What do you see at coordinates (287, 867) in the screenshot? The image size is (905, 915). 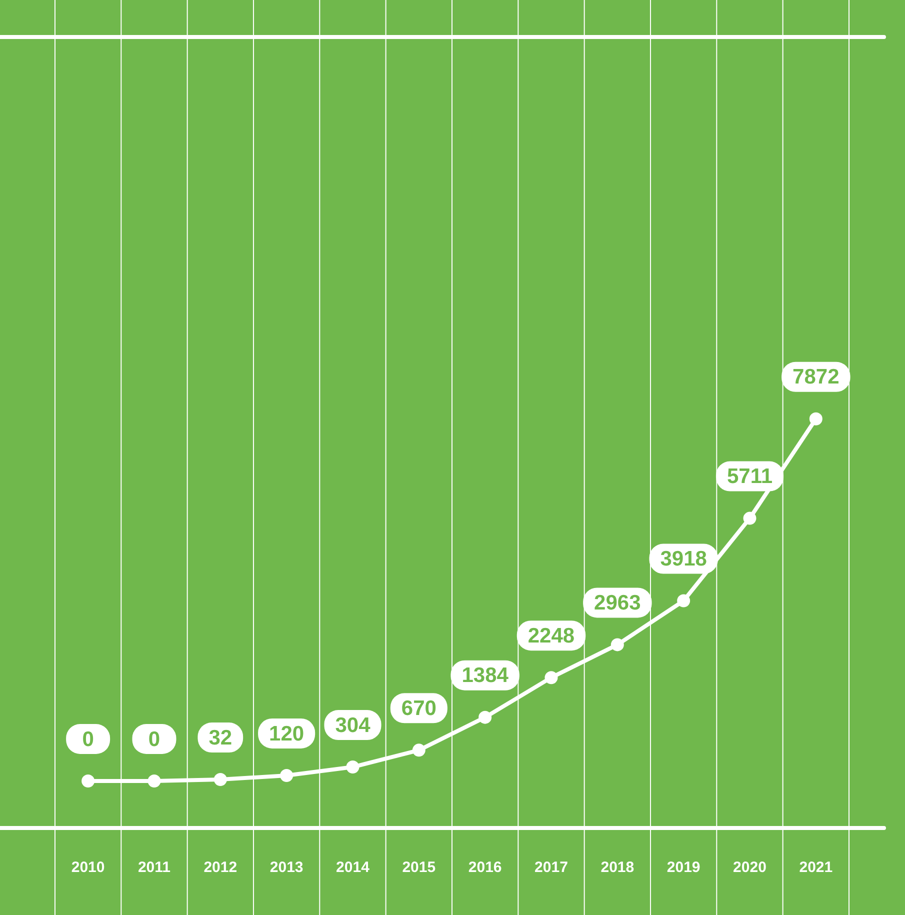 I see `x-tick-label: 2013` at bounding box center [287, 867].